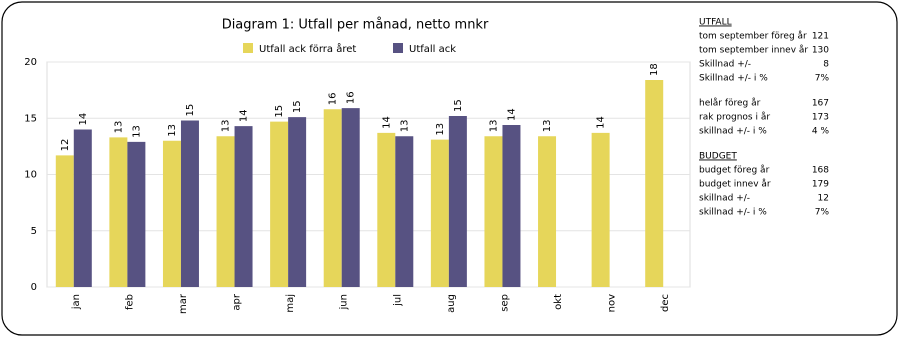 This screenshot has width=899, height=338. I want to click on x-tick-label: feb, so click(129, 302).